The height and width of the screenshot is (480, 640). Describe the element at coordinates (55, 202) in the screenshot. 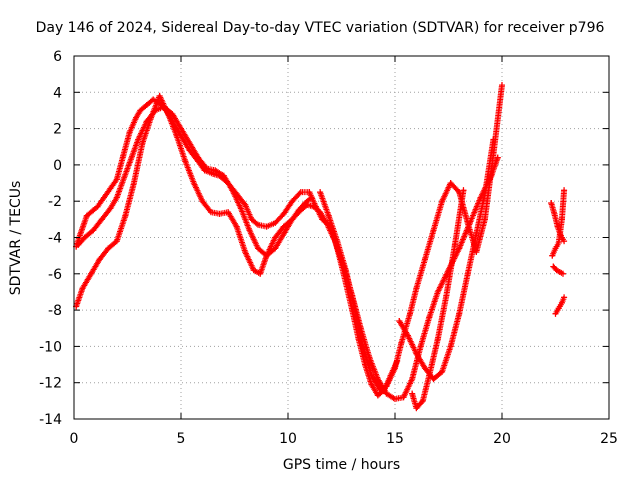

I see `y-tick-label: -2` at that location.